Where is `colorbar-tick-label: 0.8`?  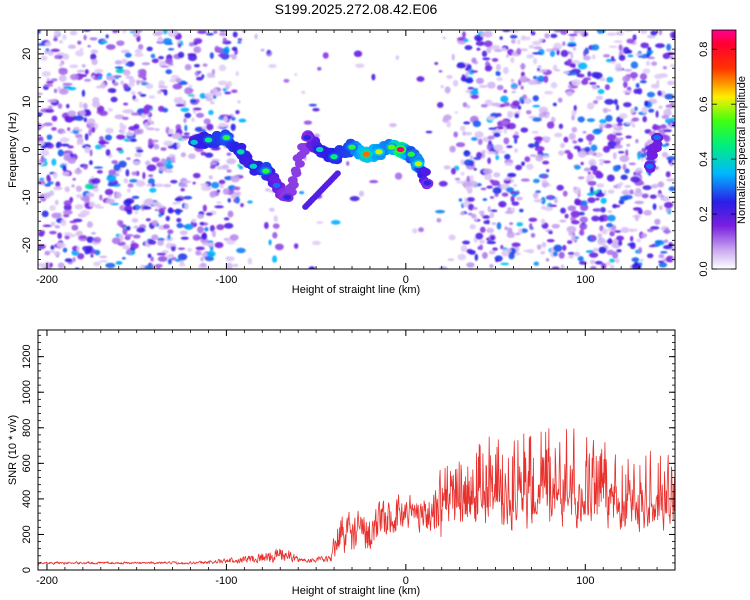
colorbar-tick-label: 0.8 is located at coordinates (704, 49).